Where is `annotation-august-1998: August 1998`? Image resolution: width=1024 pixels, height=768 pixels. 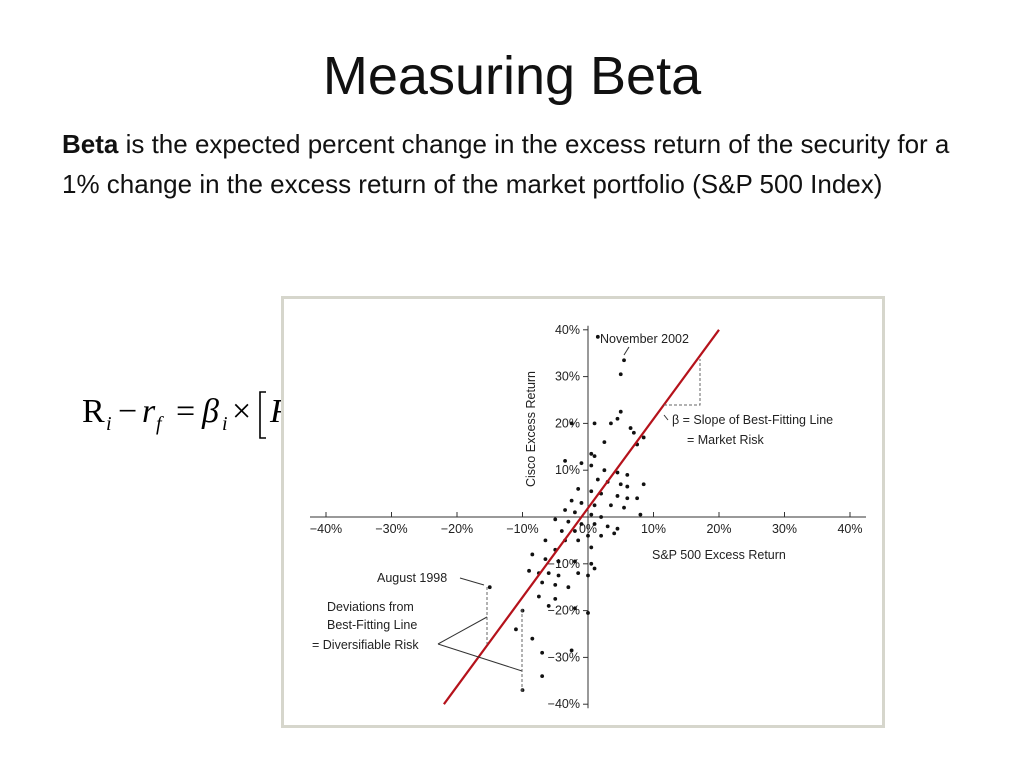
annotation-august-1998: August 1998 is located at coordinates (412, 578).